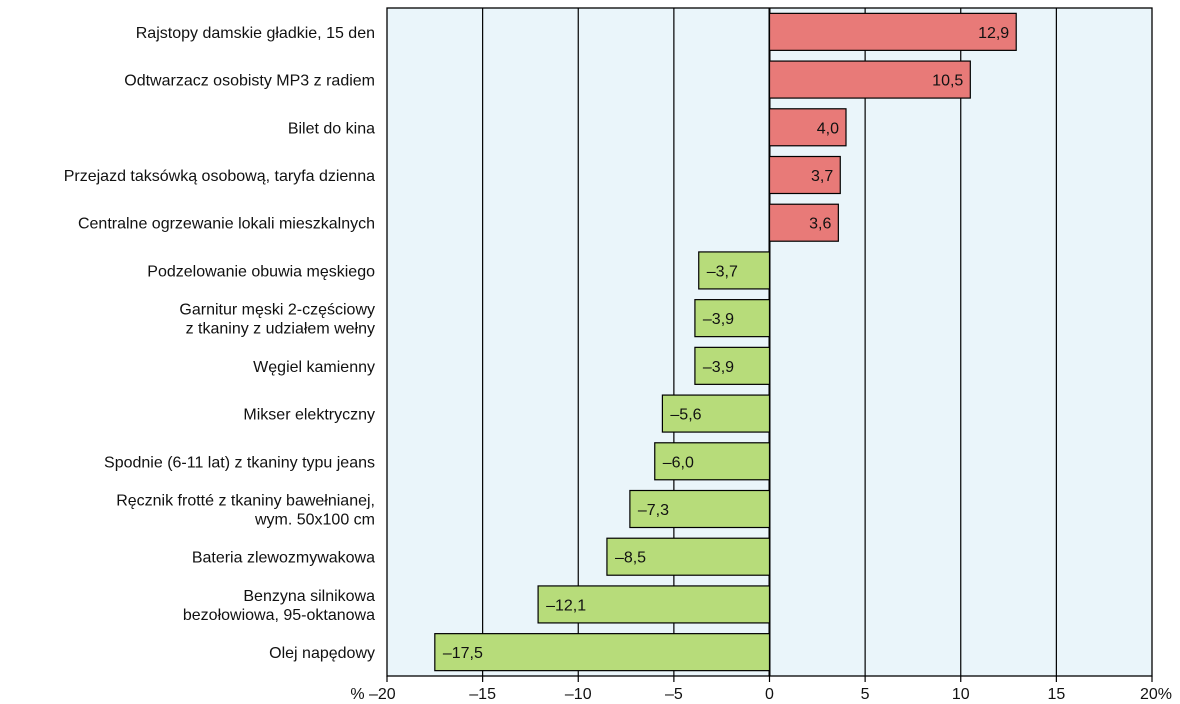  Describe the element at coordinates (239, 462) in the screenshot. I see `category-label: Spodnie (6-11 lat) z tkaniny typu jeans` at that location.